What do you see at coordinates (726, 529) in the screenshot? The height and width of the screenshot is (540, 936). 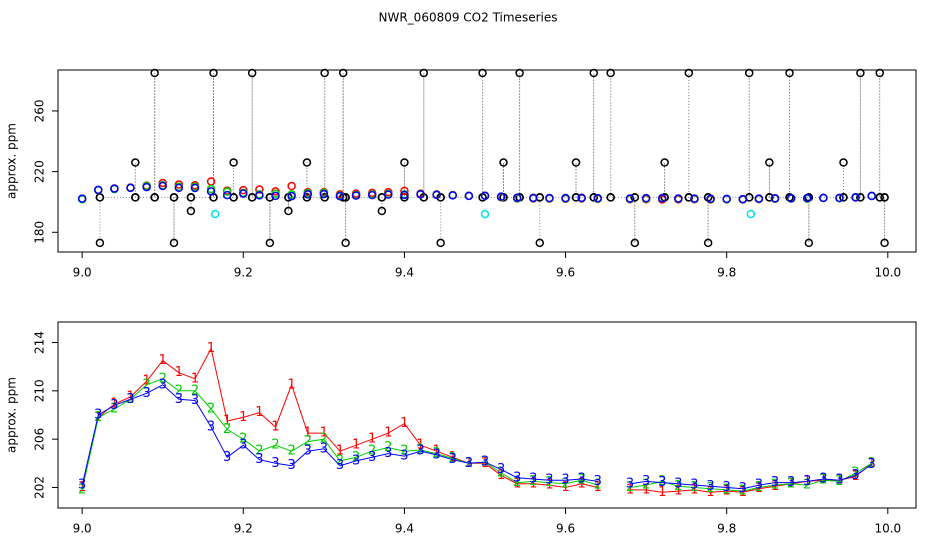 I see `x-tick-label: 9.8` at bounding box center [726, 529].